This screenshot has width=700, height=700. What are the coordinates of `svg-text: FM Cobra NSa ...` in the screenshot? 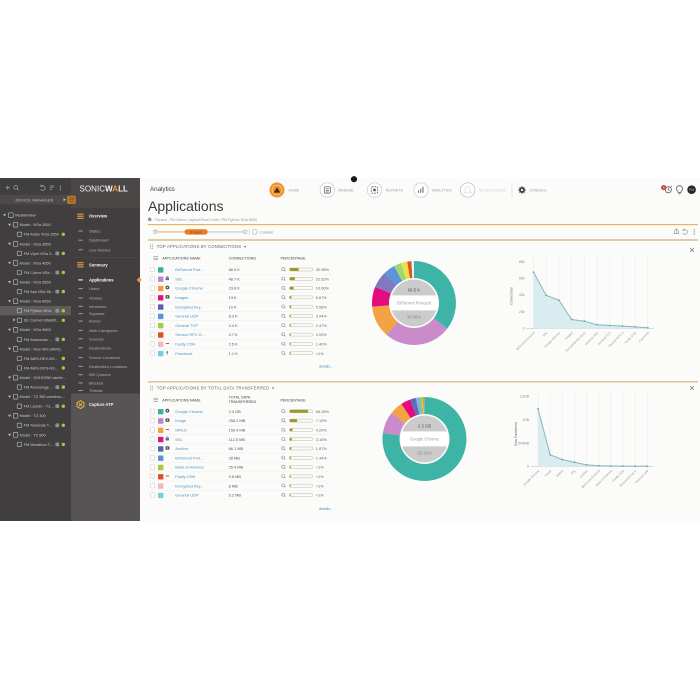 It's located at (39, 272).